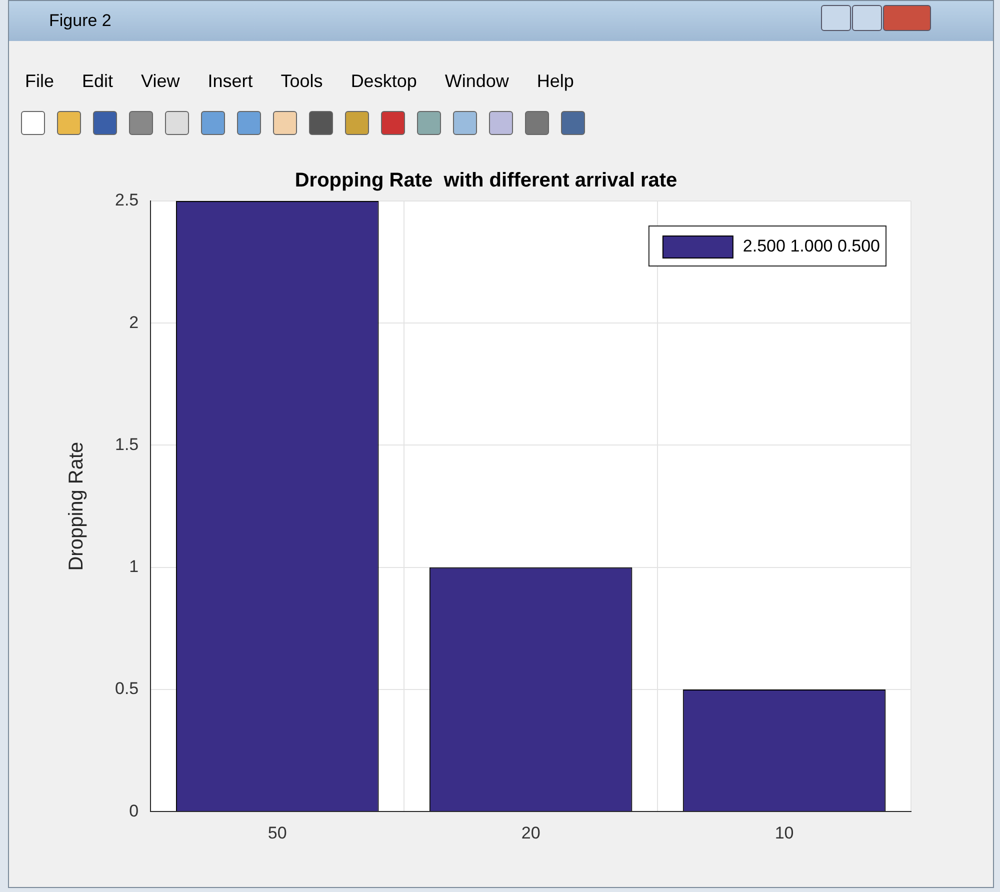 This screenshot has height=892, width=1000. I want to click on y-tick-label: 0.5, so click(126, 688).